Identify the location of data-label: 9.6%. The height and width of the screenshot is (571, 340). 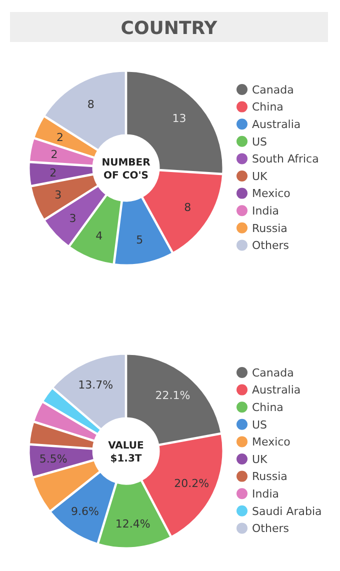
(84, 511).